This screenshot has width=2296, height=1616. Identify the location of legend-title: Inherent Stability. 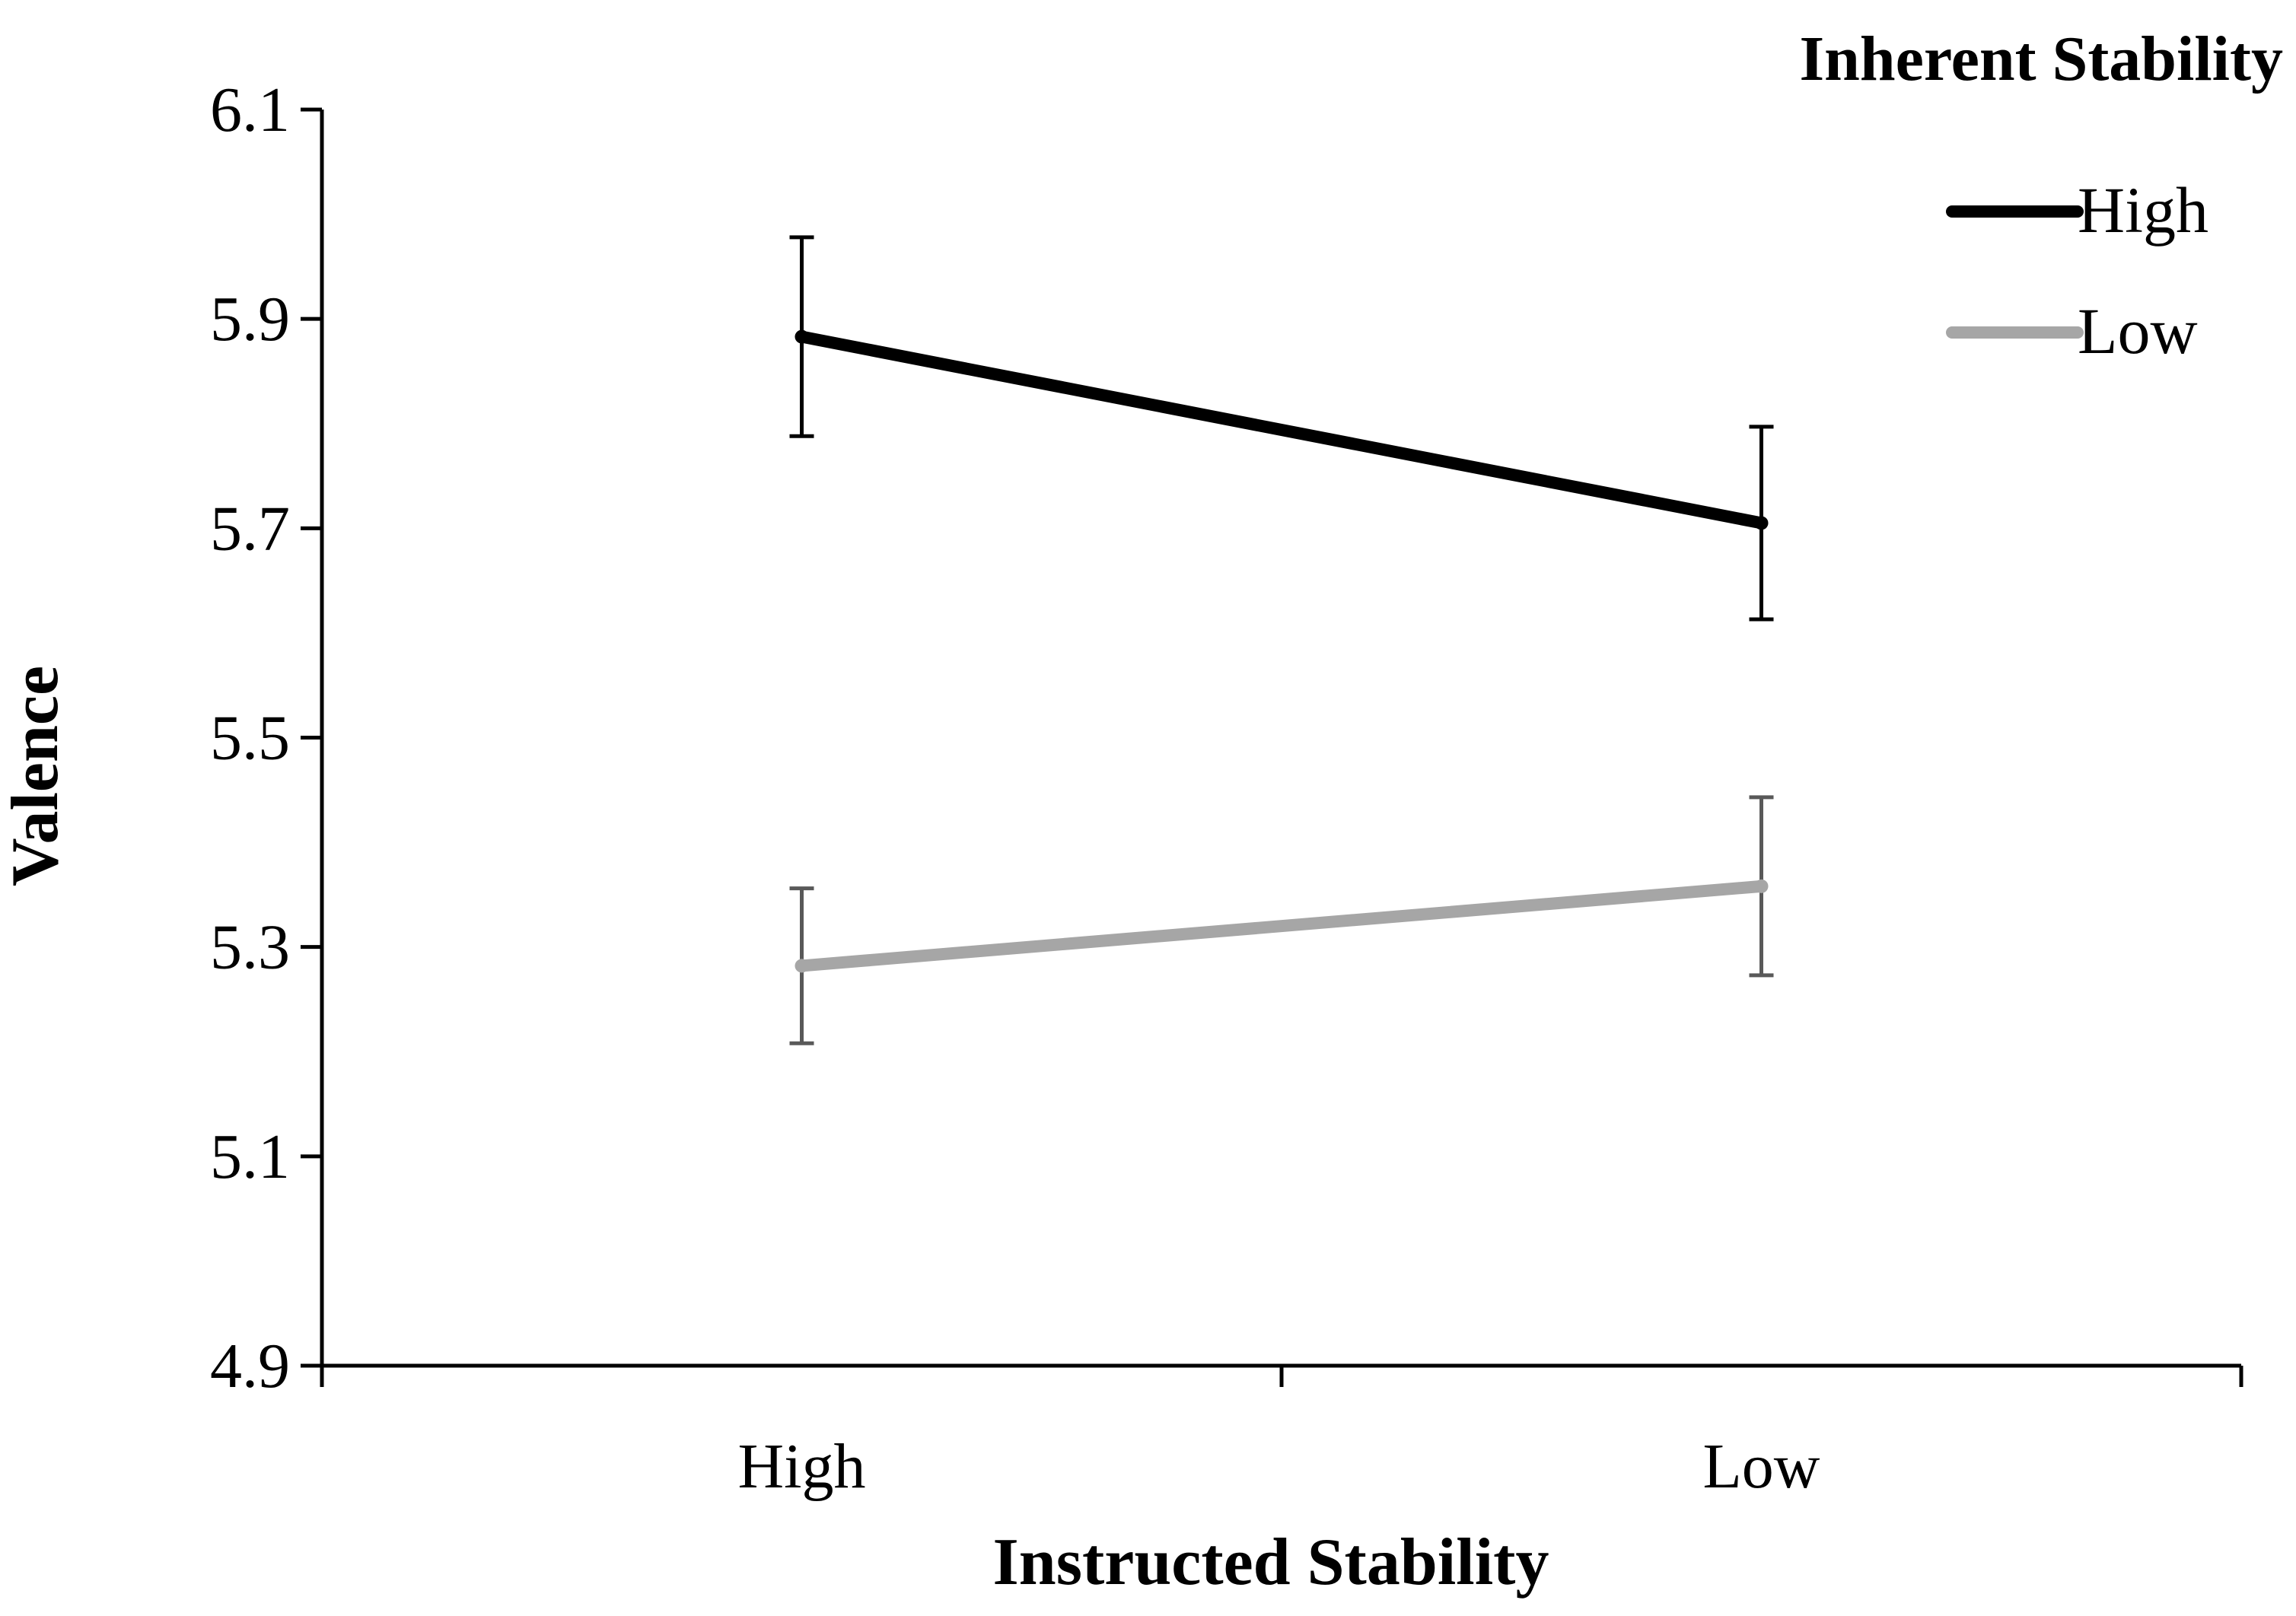
(2041, 59).